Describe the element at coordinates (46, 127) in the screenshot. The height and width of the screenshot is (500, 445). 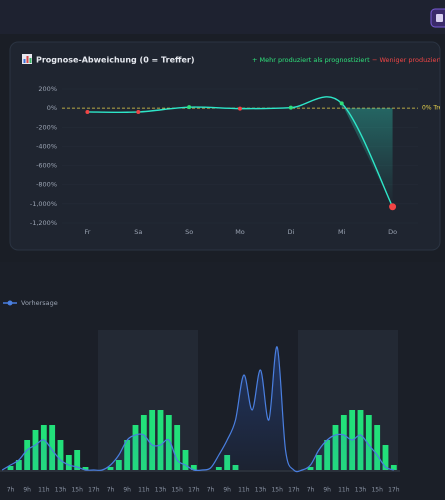
I see `y-tick-label: -200%` at that location.